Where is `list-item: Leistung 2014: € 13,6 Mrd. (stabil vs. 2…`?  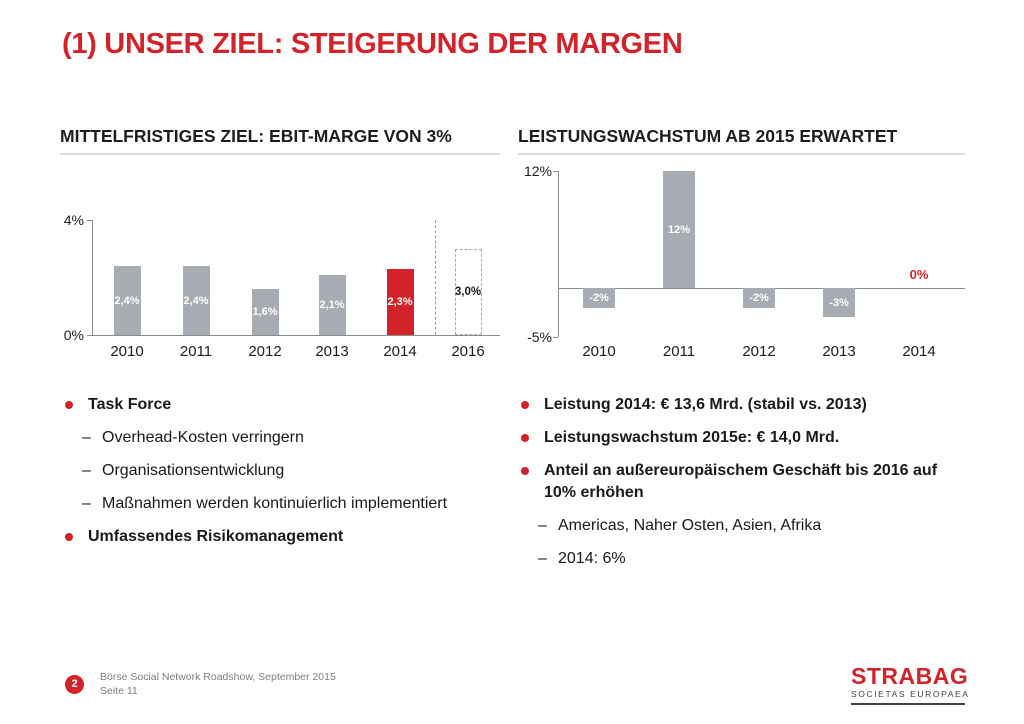 list-item: Leistung 2014: € 13,6 Mrd. (stabil vs. 2… is located at coordinates (744, 405).